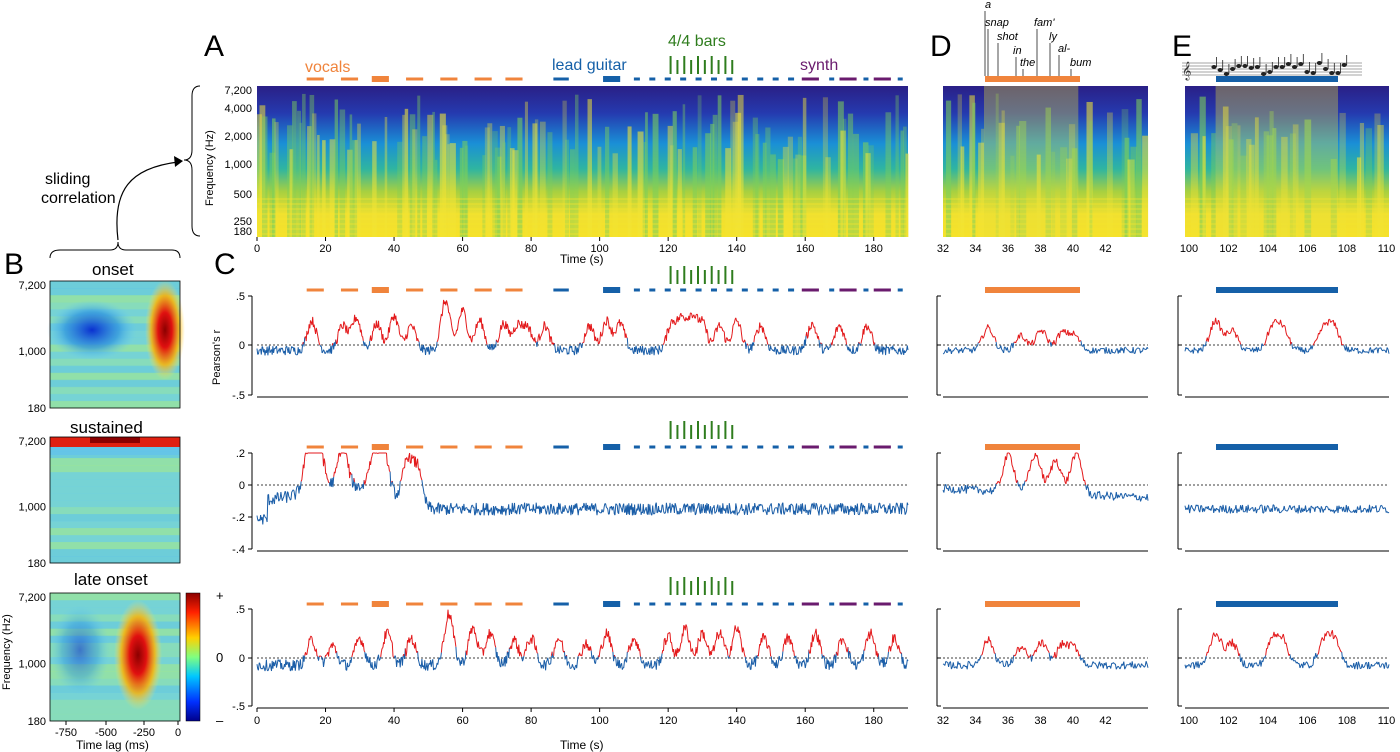 The image size is (1400, 752). Describe the element at coordinates (32, 598) in the screenshot. I see `strf-ytick-label: 7,200` at that location.